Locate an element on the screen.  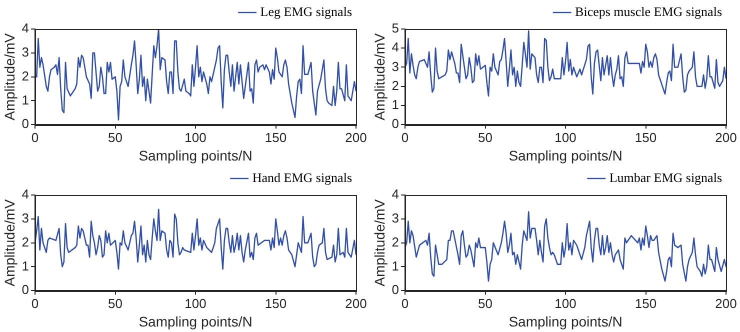
legend-label: Leg EMG signals is located at coordinates (306, 11).